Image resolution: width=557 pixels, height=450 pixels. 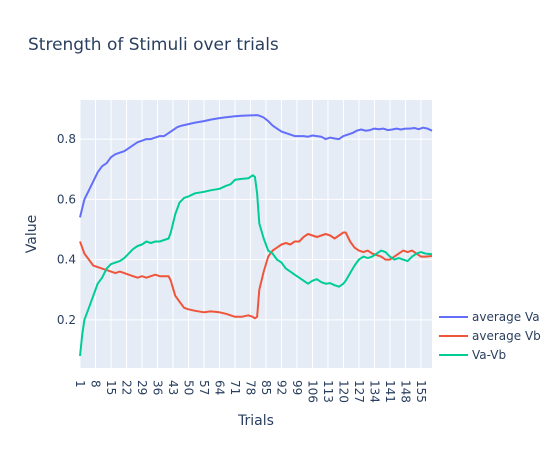 I want to click on x-tick-label: 134, so click(x=374, y=391).